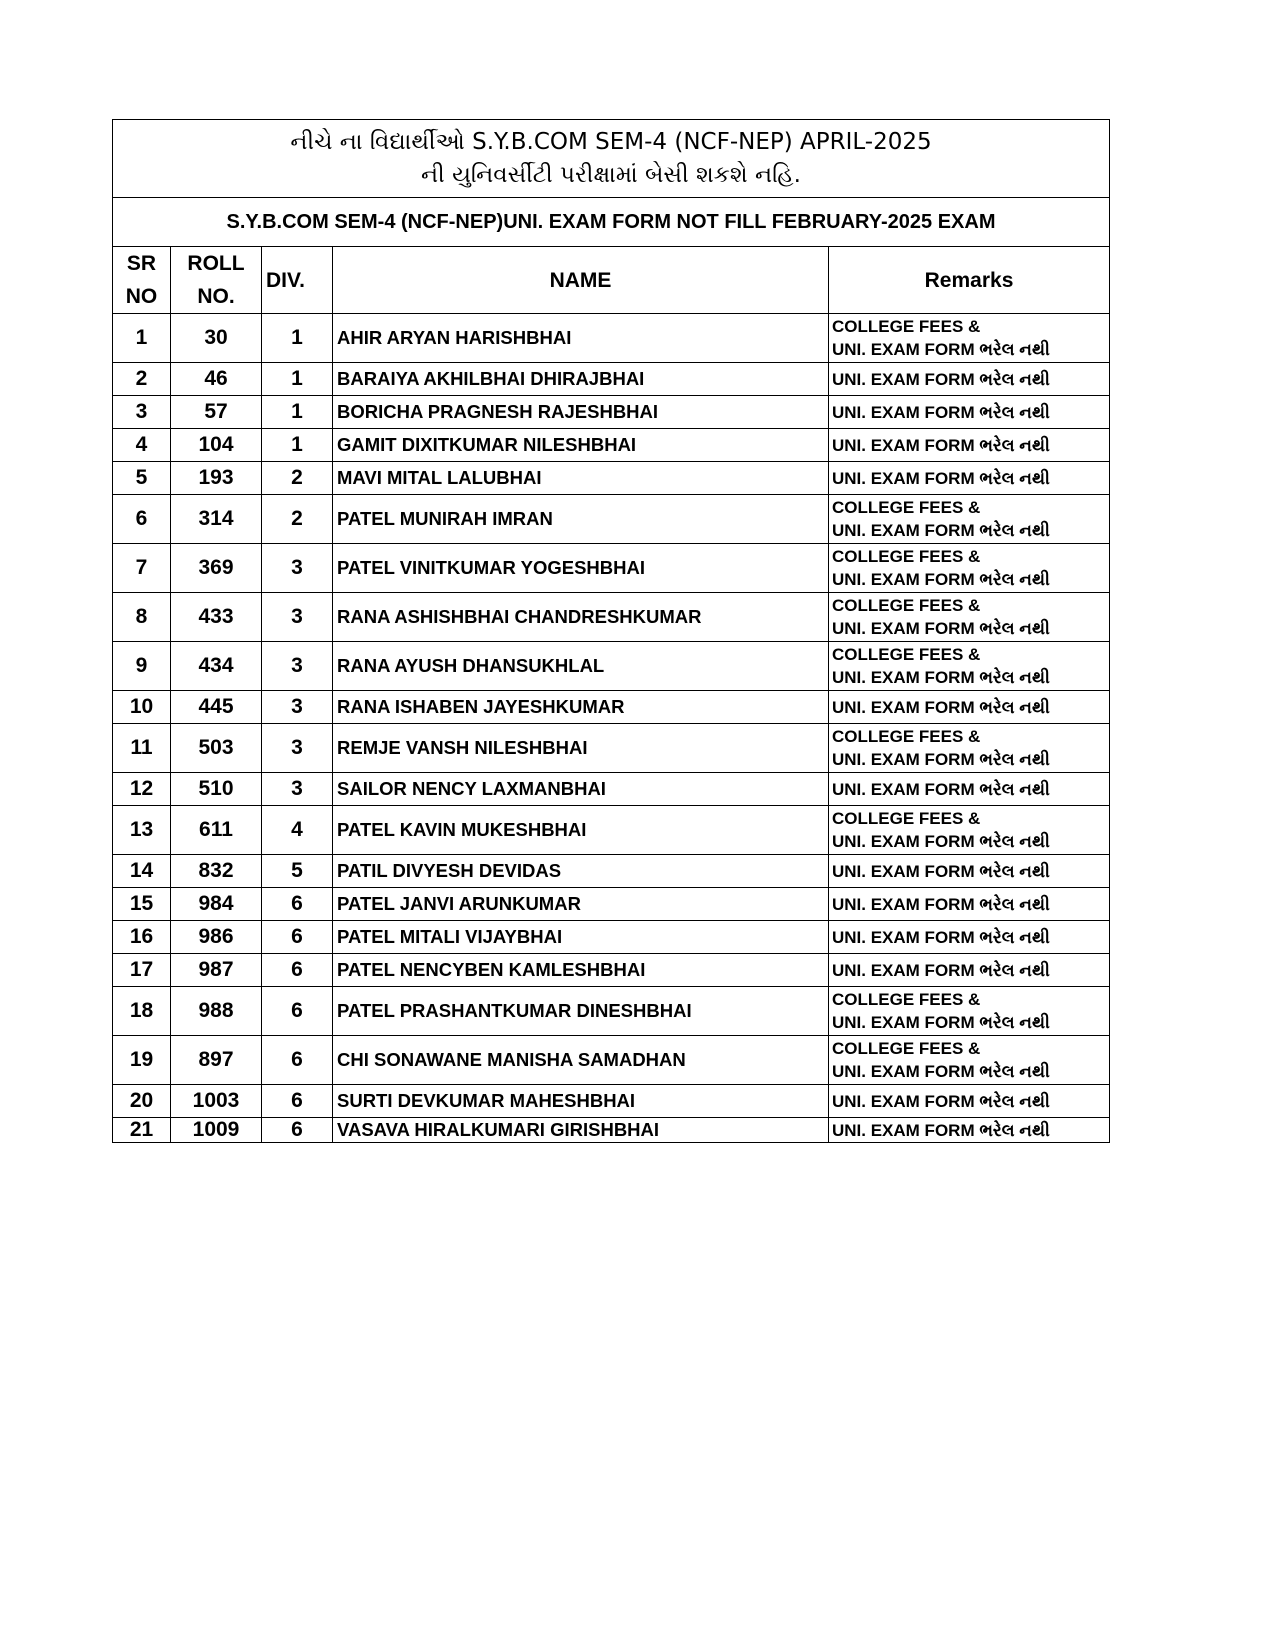  Describe the element at coordinates (580, 904) in the screenshot. I see `student-name: PATEL JANVI ARUNKUMAR` at that location.